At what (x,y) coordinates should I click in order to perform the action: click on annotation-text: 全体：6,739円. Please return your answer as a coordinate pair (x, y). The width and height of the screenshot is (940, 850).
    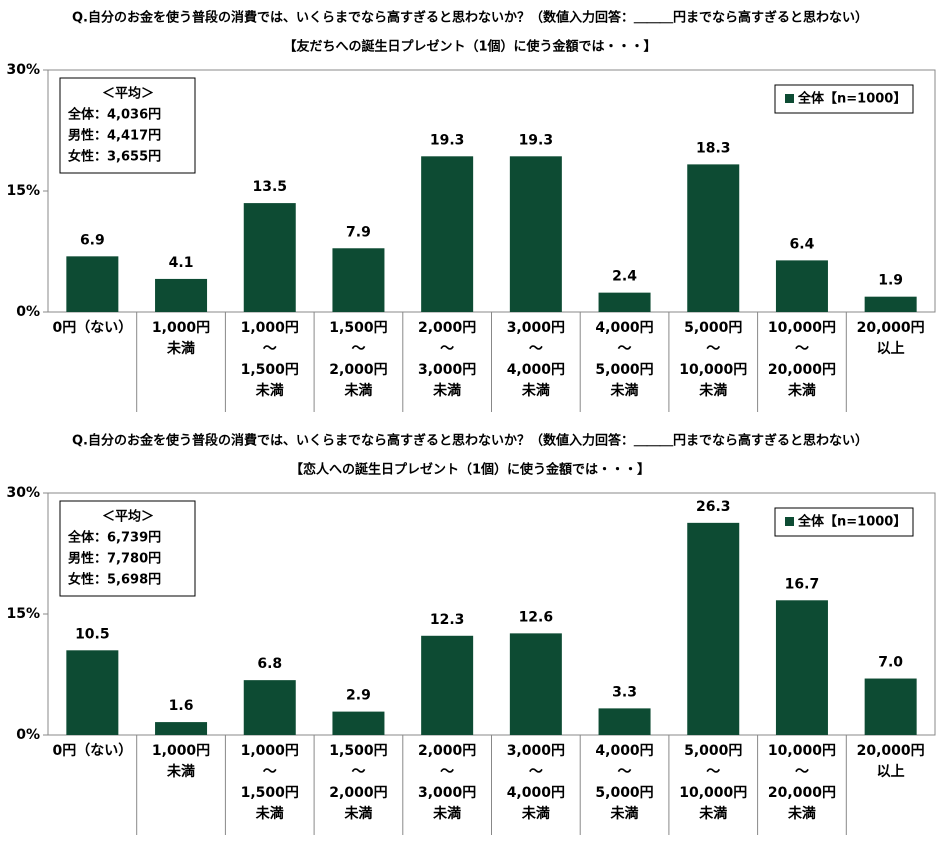
    Looking at the image, I should click on (114, 538).